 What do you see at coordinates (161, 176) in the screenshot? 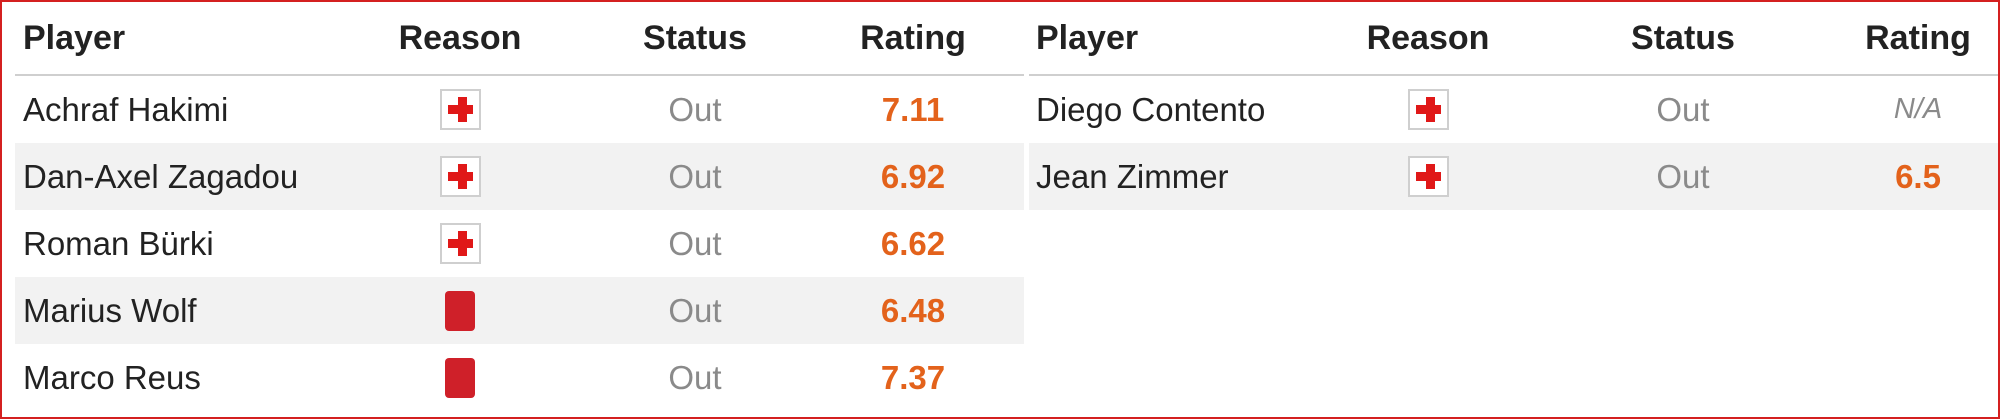
I see `player: Dan-Axel Zagadou` at bounding box center [161, 176].